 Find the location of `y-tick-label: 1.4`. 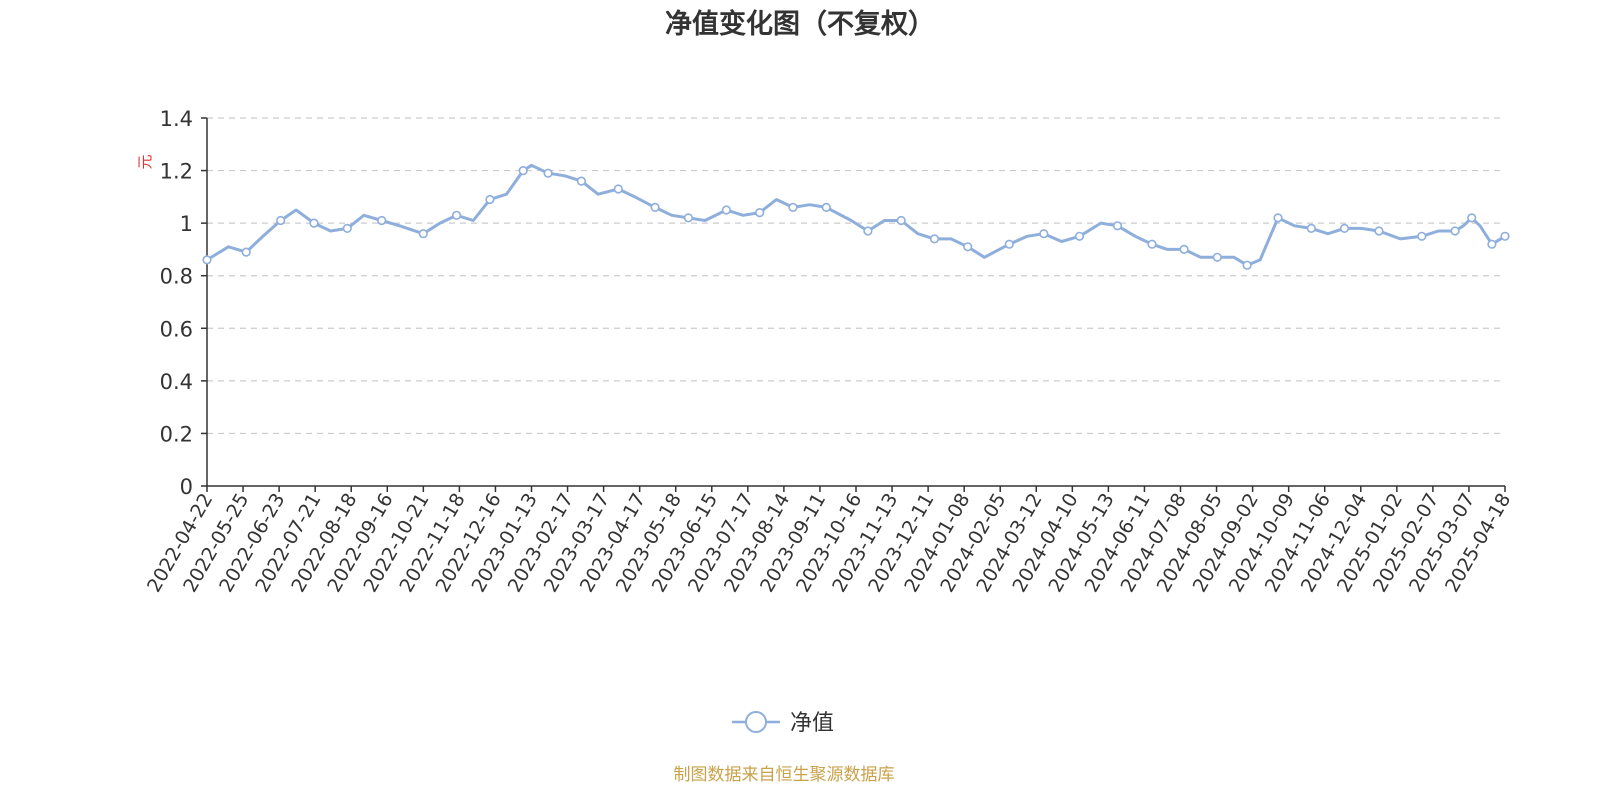

y-tick-label: 1.4 is located at coordinates (176, 119).